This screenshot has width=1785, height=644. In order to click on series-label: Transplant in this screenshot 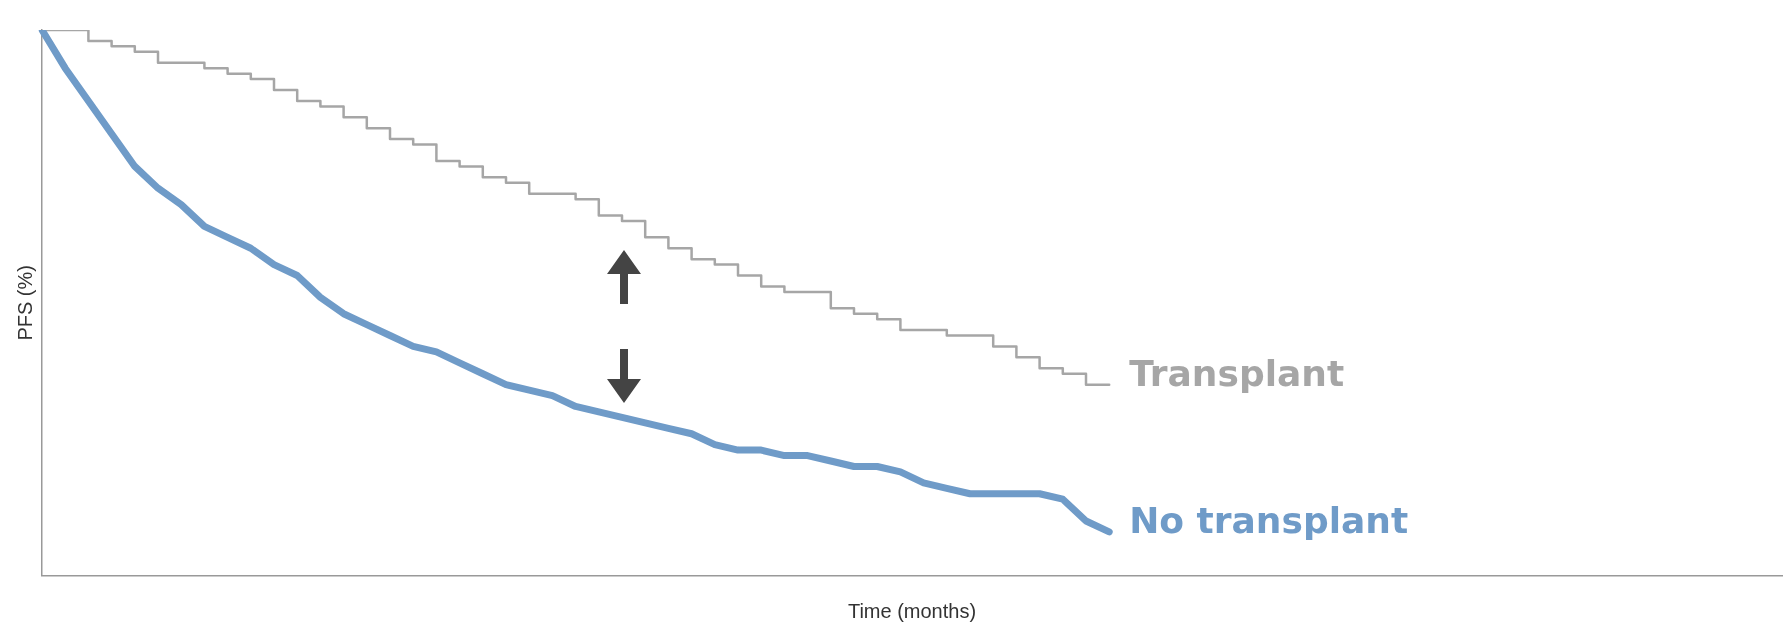, I will do `click(1237, 373)`.